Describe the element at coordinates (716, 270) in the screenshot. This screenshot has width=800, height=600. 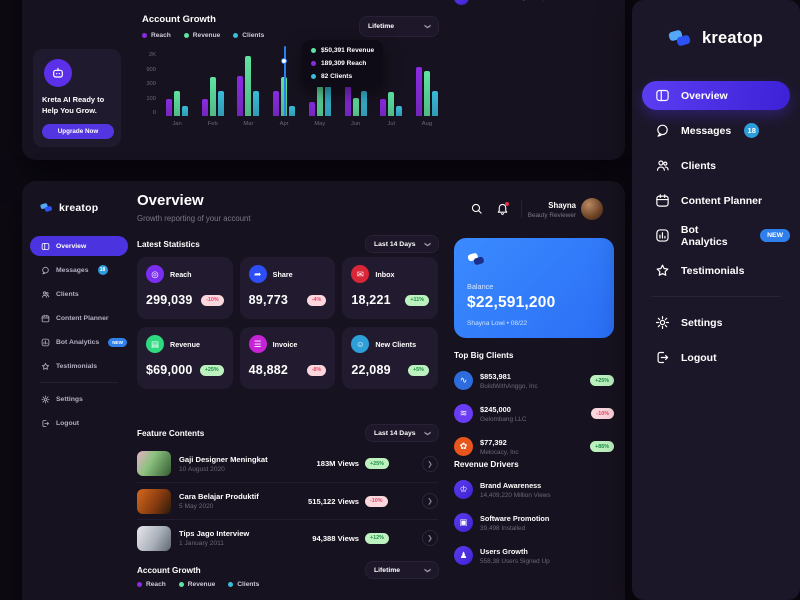
I see `nav-item-testimonials: Testimonials` at that location.